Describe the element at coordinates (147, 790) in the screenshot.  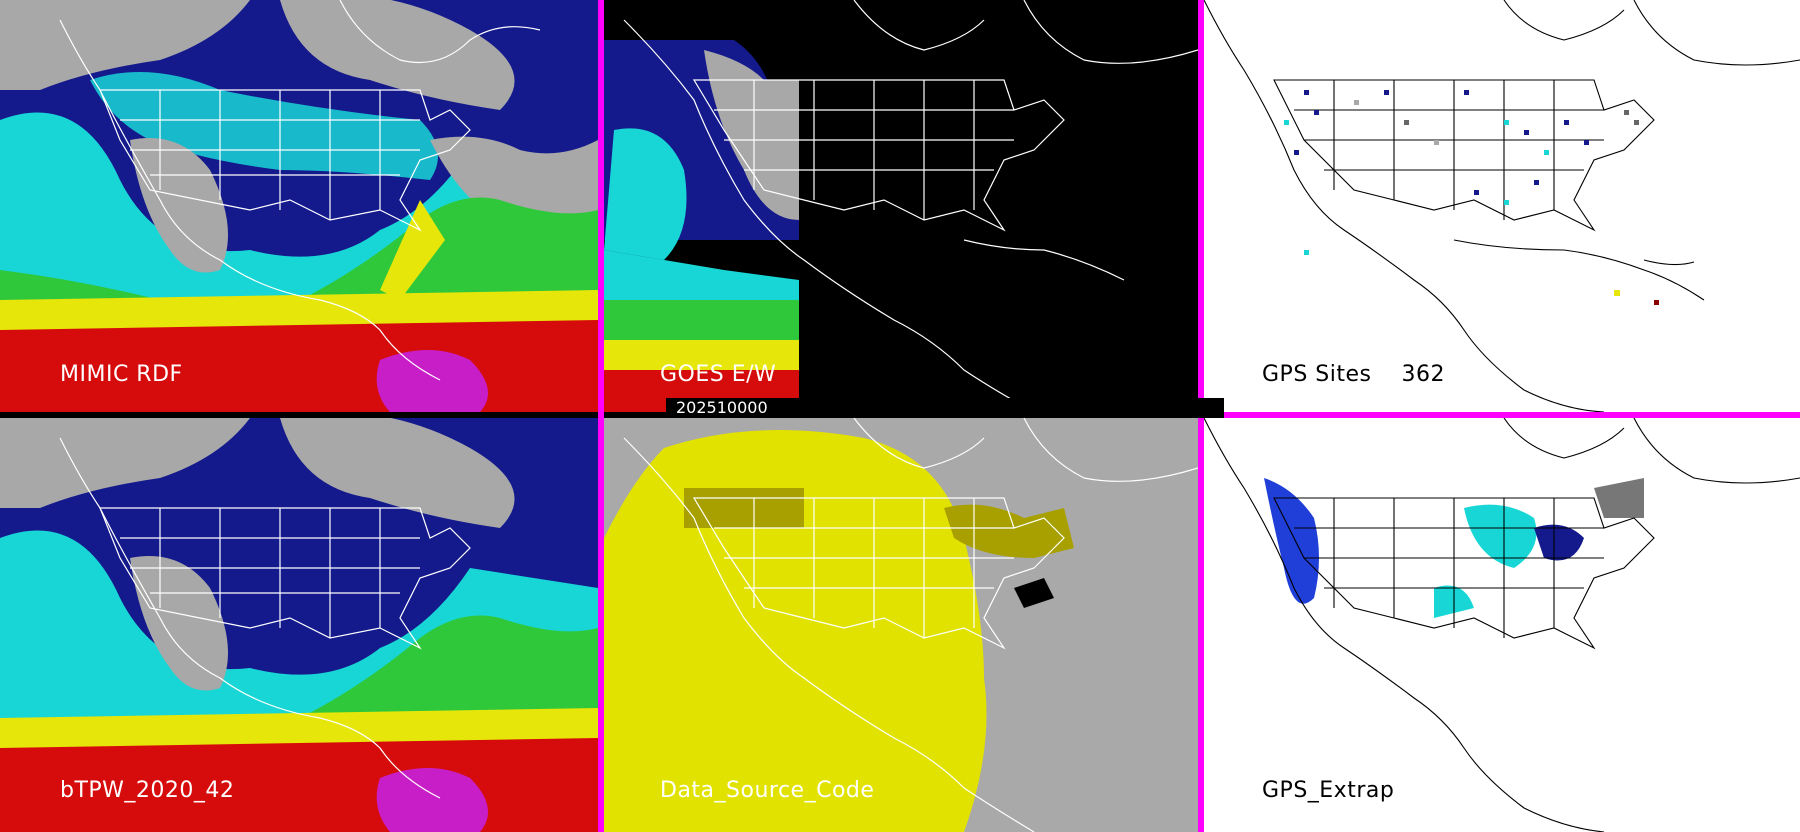
I see `panel-label-btpw: bTPW_2020_42` at that location.